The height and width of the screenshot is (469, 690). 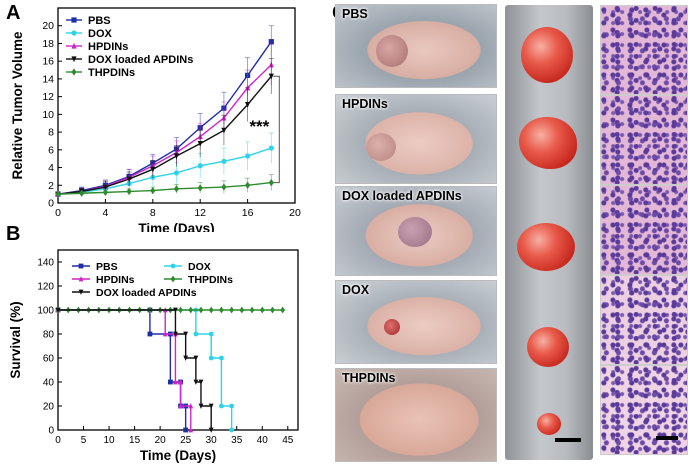 What do you see at coordinates (546, 247) in the screenshot?
I see `tumor-dox-apdins` at bounding box center [546, 247].